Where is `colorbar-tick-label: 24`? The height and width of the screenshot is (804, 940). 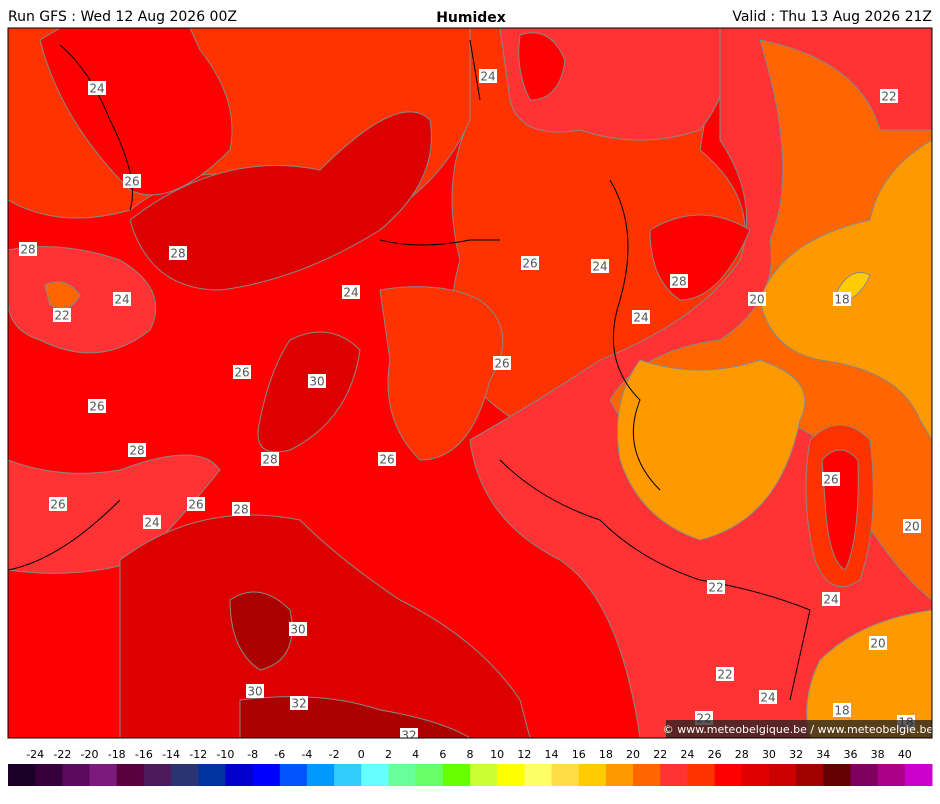 colorbar-tick-label: 24 is located at coordinates (687, 754).